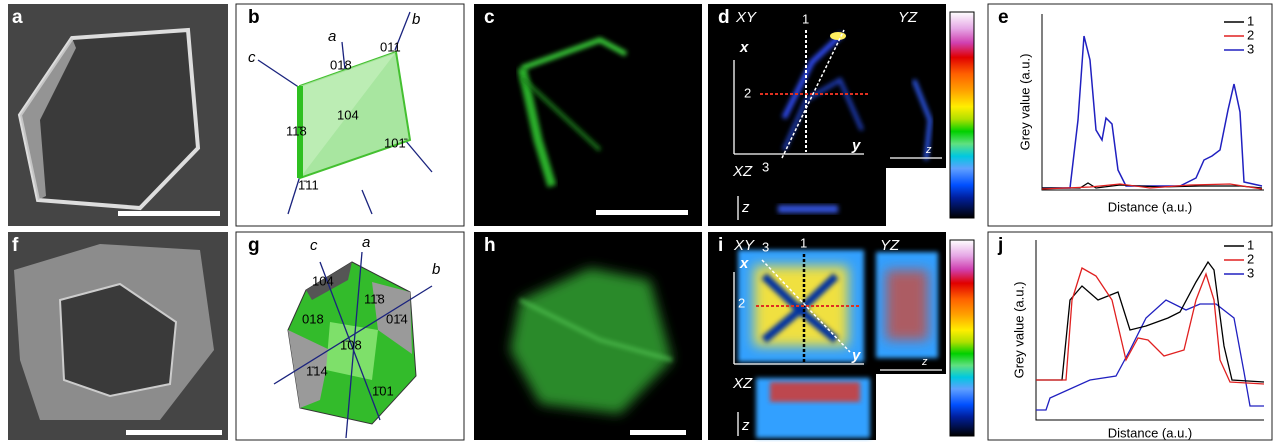 The image size is (1276, 447). What do you see at coordinates (48, 119) in the screenshot?
I see `crystal-edge` at bounding box center [48, 119].